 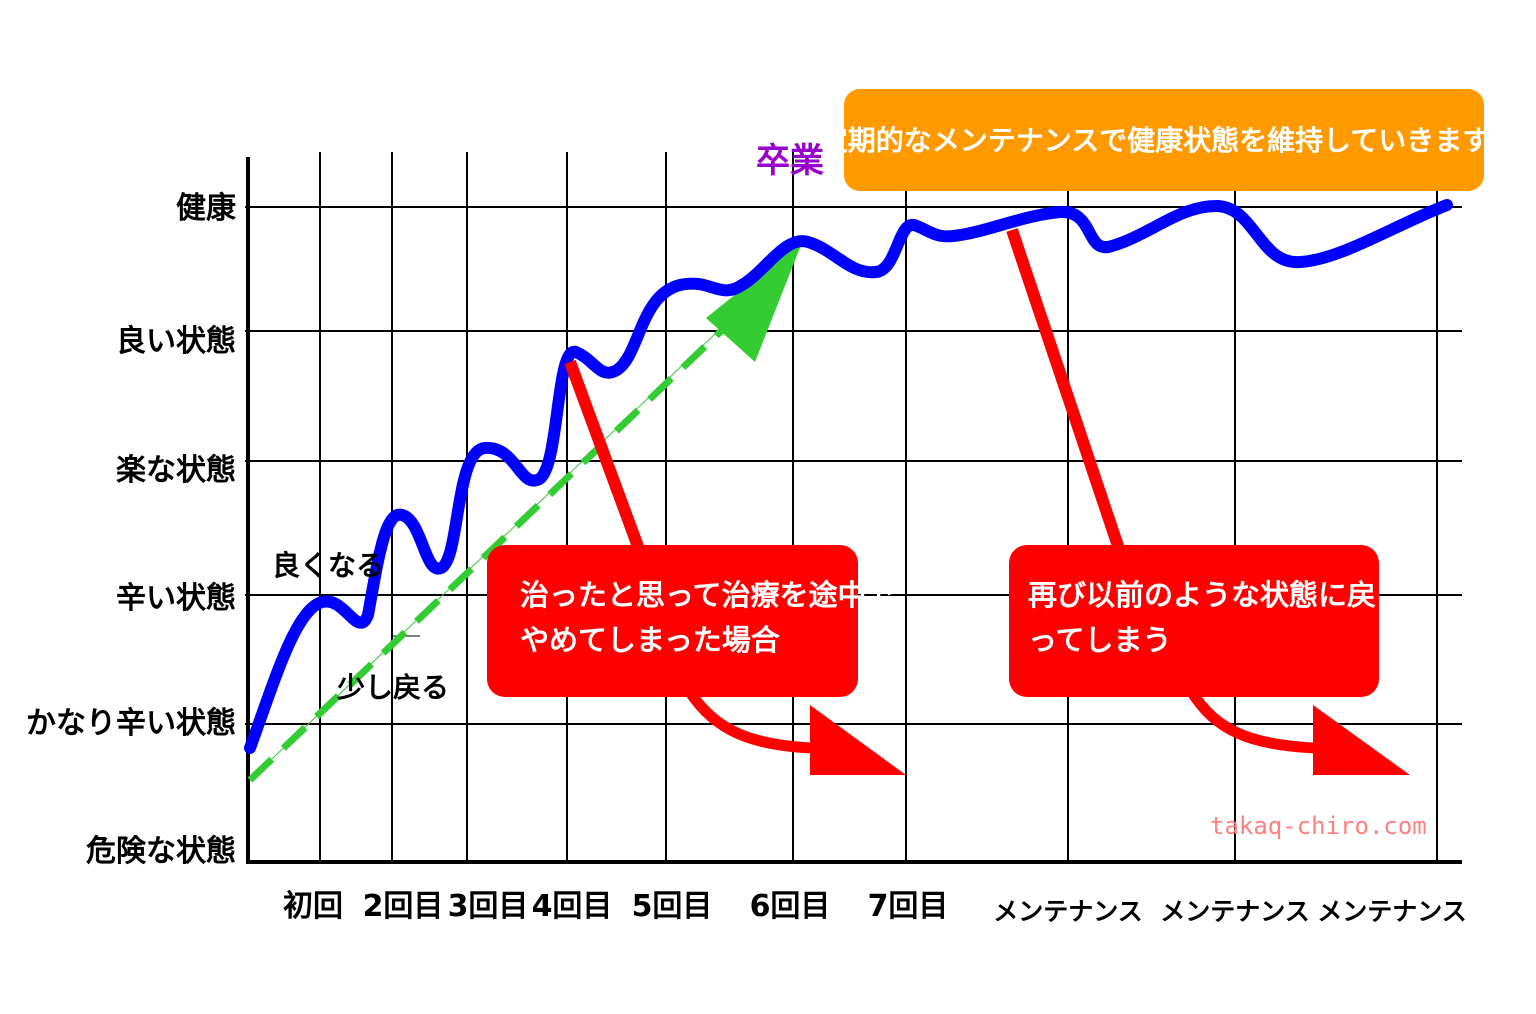 I want to click on x-label-first: 初回, so click(x=313, y=906).